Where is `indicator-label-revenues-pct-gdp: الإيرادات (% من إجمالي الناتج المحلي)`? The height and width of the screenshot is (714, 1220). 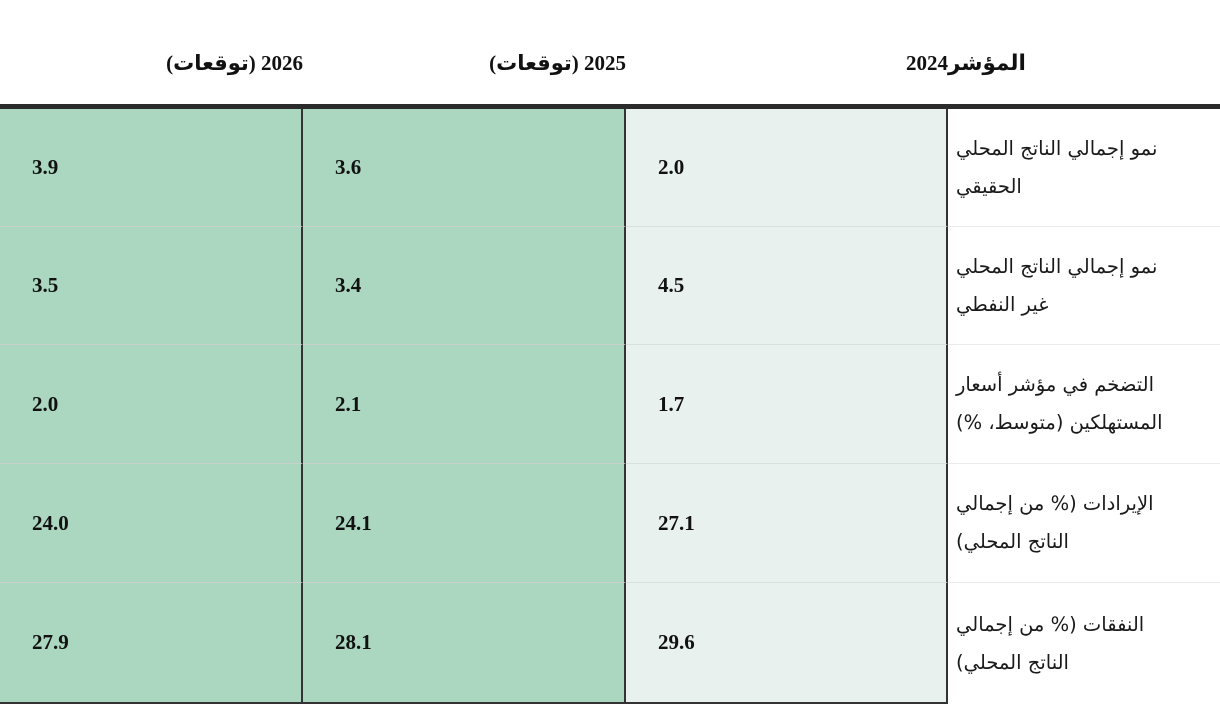 indicator-label-revenues-pct-gdp: الإيرادات (% من إجمالي الناتج المحلي) is located at coordinates (1084, 523).